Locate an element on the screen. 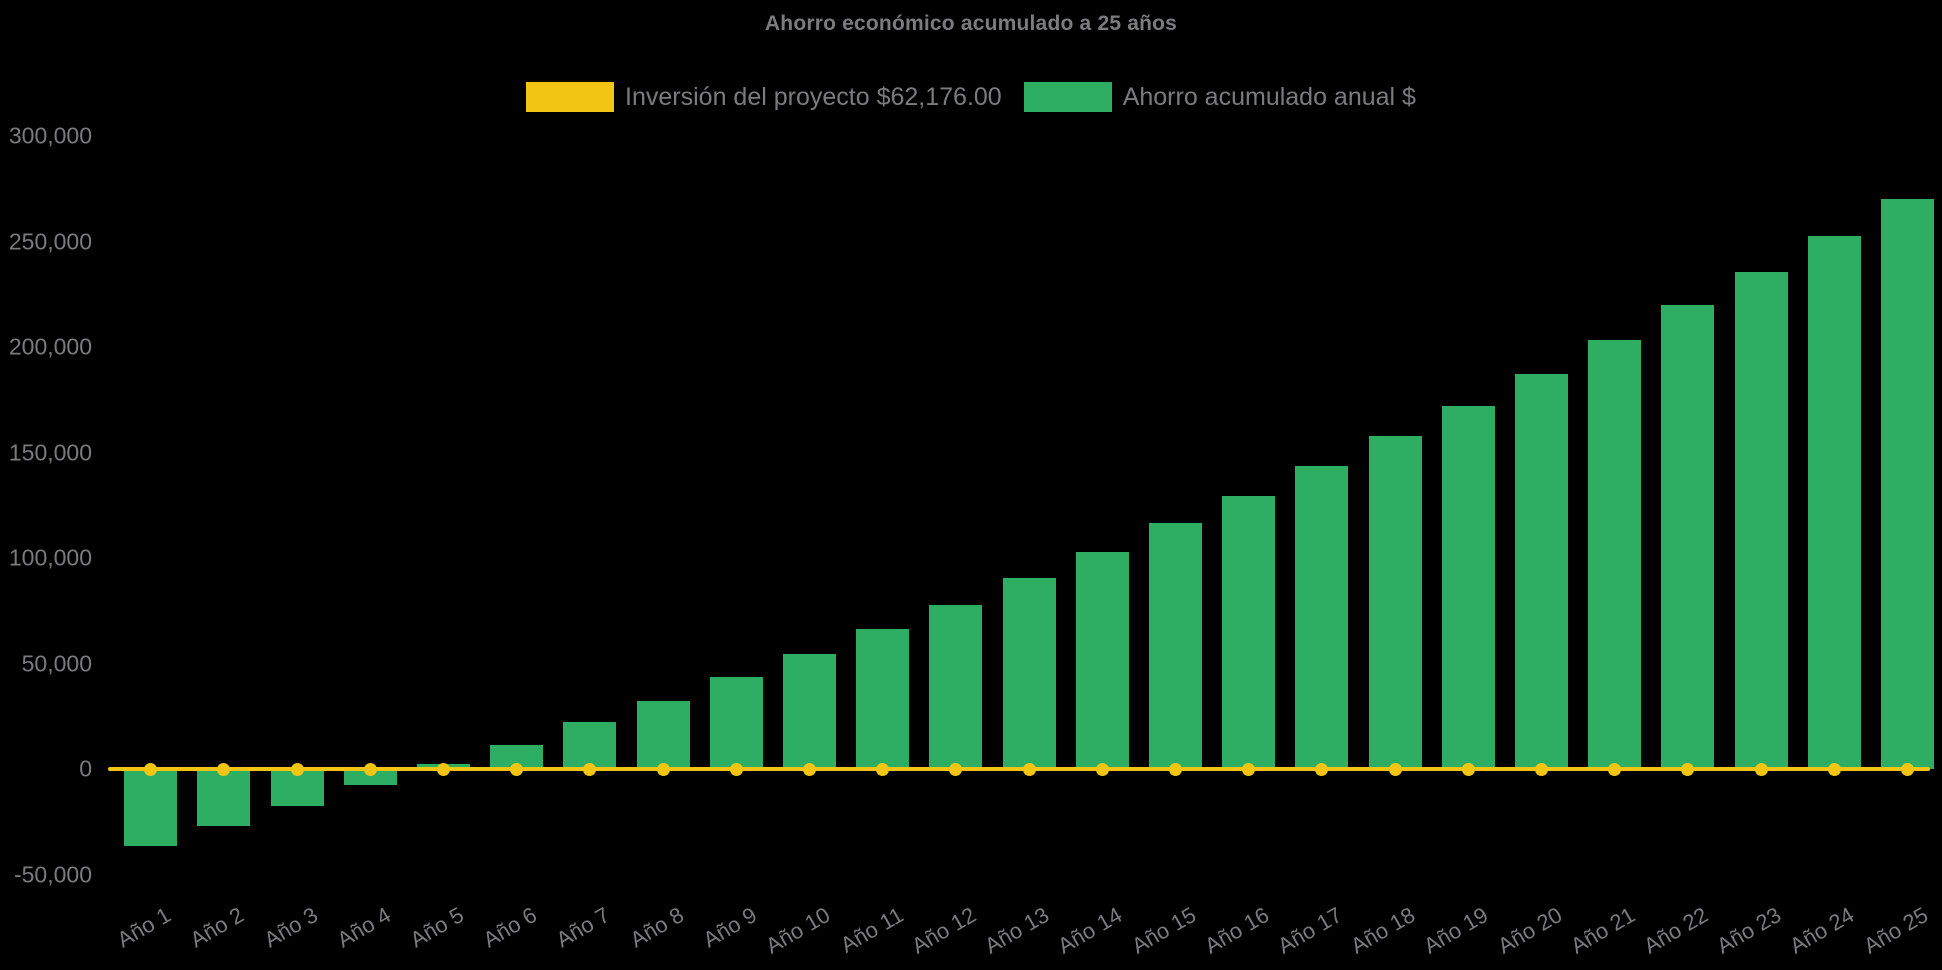 The height and width of the screenshot is (970, 1942). x-axis-tick-label: Año 10 is located at coordinates (797, 930).